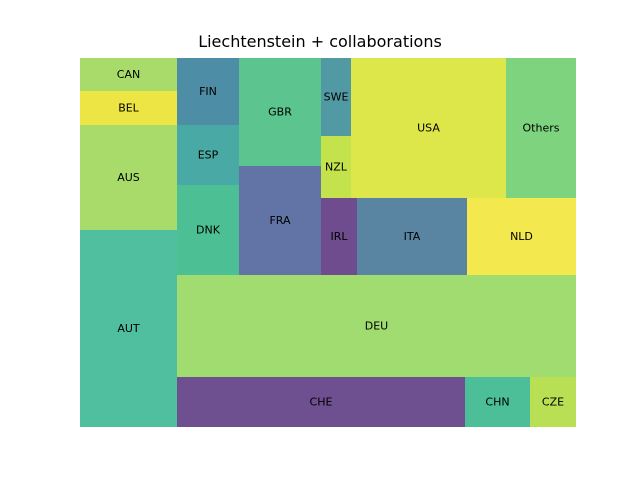 The width and height of the screenshot is (640, 480). I want to click on treemap-label-bel: BEL, so click(128, 108).